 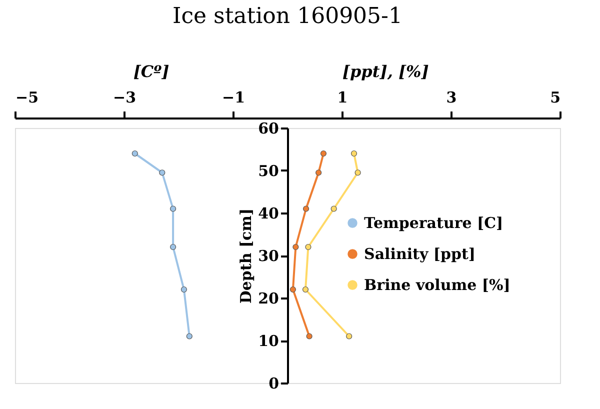 I want to click on text: [ppt], [%], so click(x=385, y=71).